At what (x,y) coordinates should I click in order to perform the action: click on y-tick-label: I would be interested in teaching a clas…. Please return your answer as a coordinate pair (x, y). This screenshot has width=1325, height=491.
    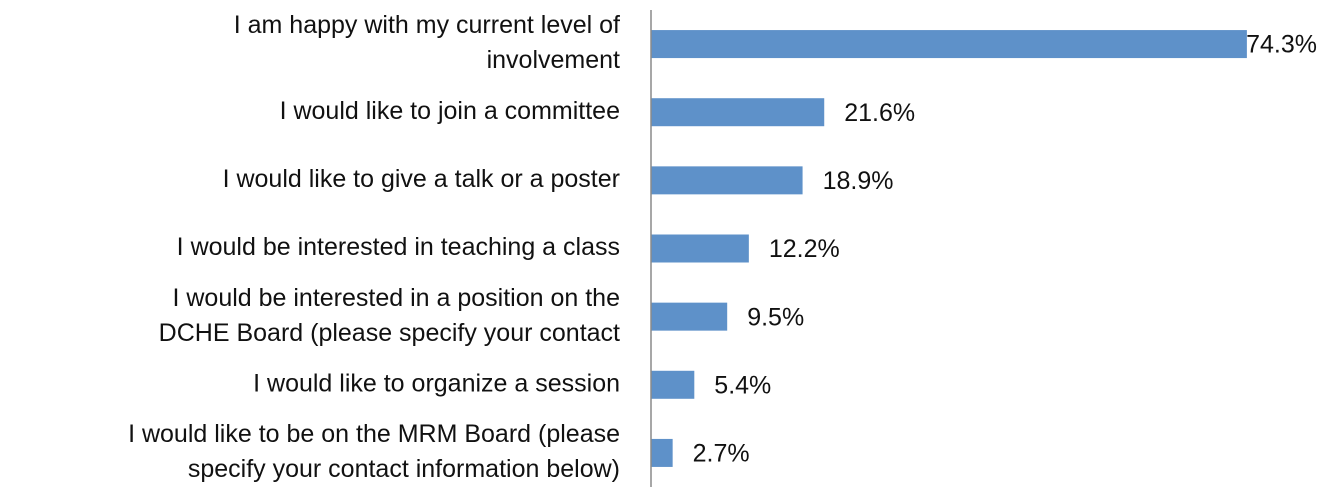
    Looking at the image, I should click on (398, 247).